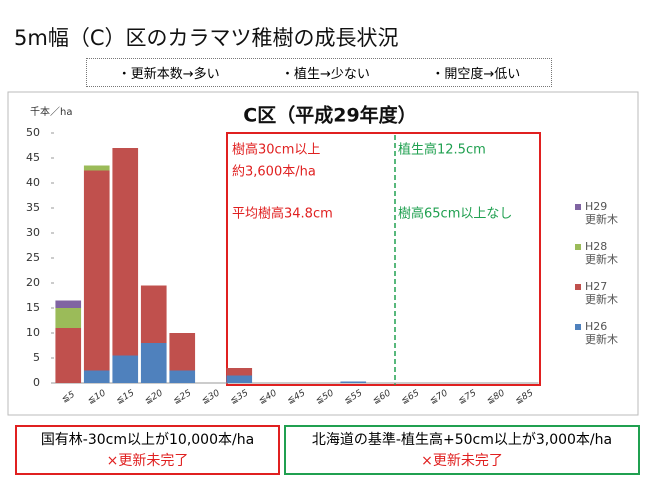  Describe the element at coordinates (601, 293) in the screenshot. I see `legend-label: H27 更新木` at that location.